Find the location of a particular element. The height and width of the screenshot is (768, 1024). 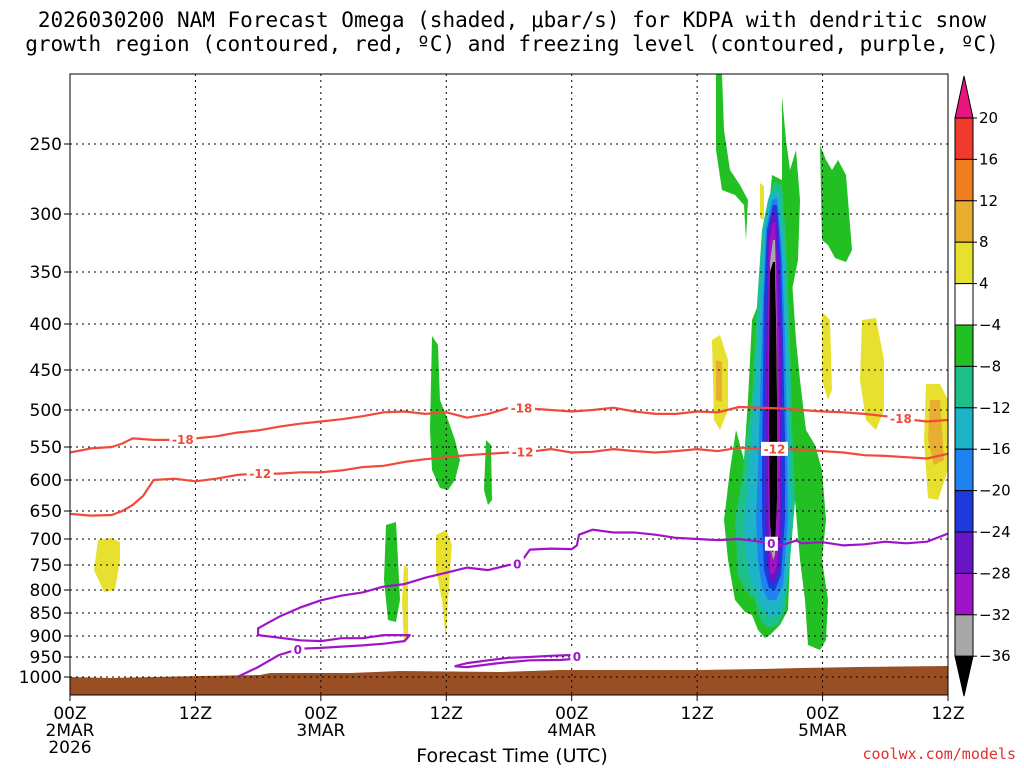

y-tick-label: 900 is located at coordinates (46, 637).